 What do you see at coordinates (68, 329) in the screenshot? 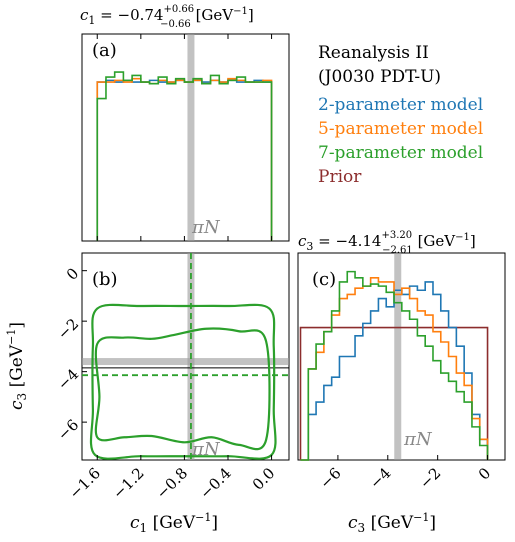
I see `panel-b-ytick-label-1: −2` at bounding box center [68, 329].